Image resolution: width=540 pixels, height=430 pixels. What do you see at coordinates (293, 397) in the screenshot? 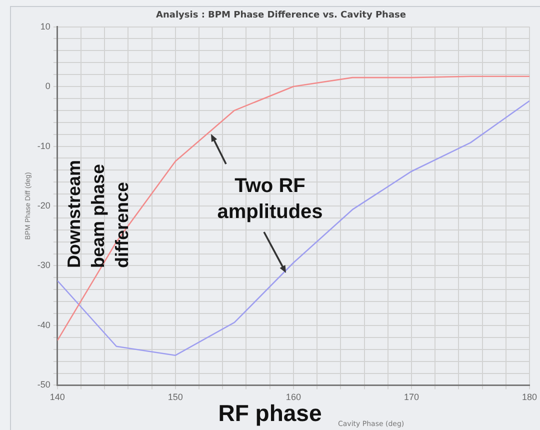
I see `x-tick-label: 160` at bounding box center [293, 397].